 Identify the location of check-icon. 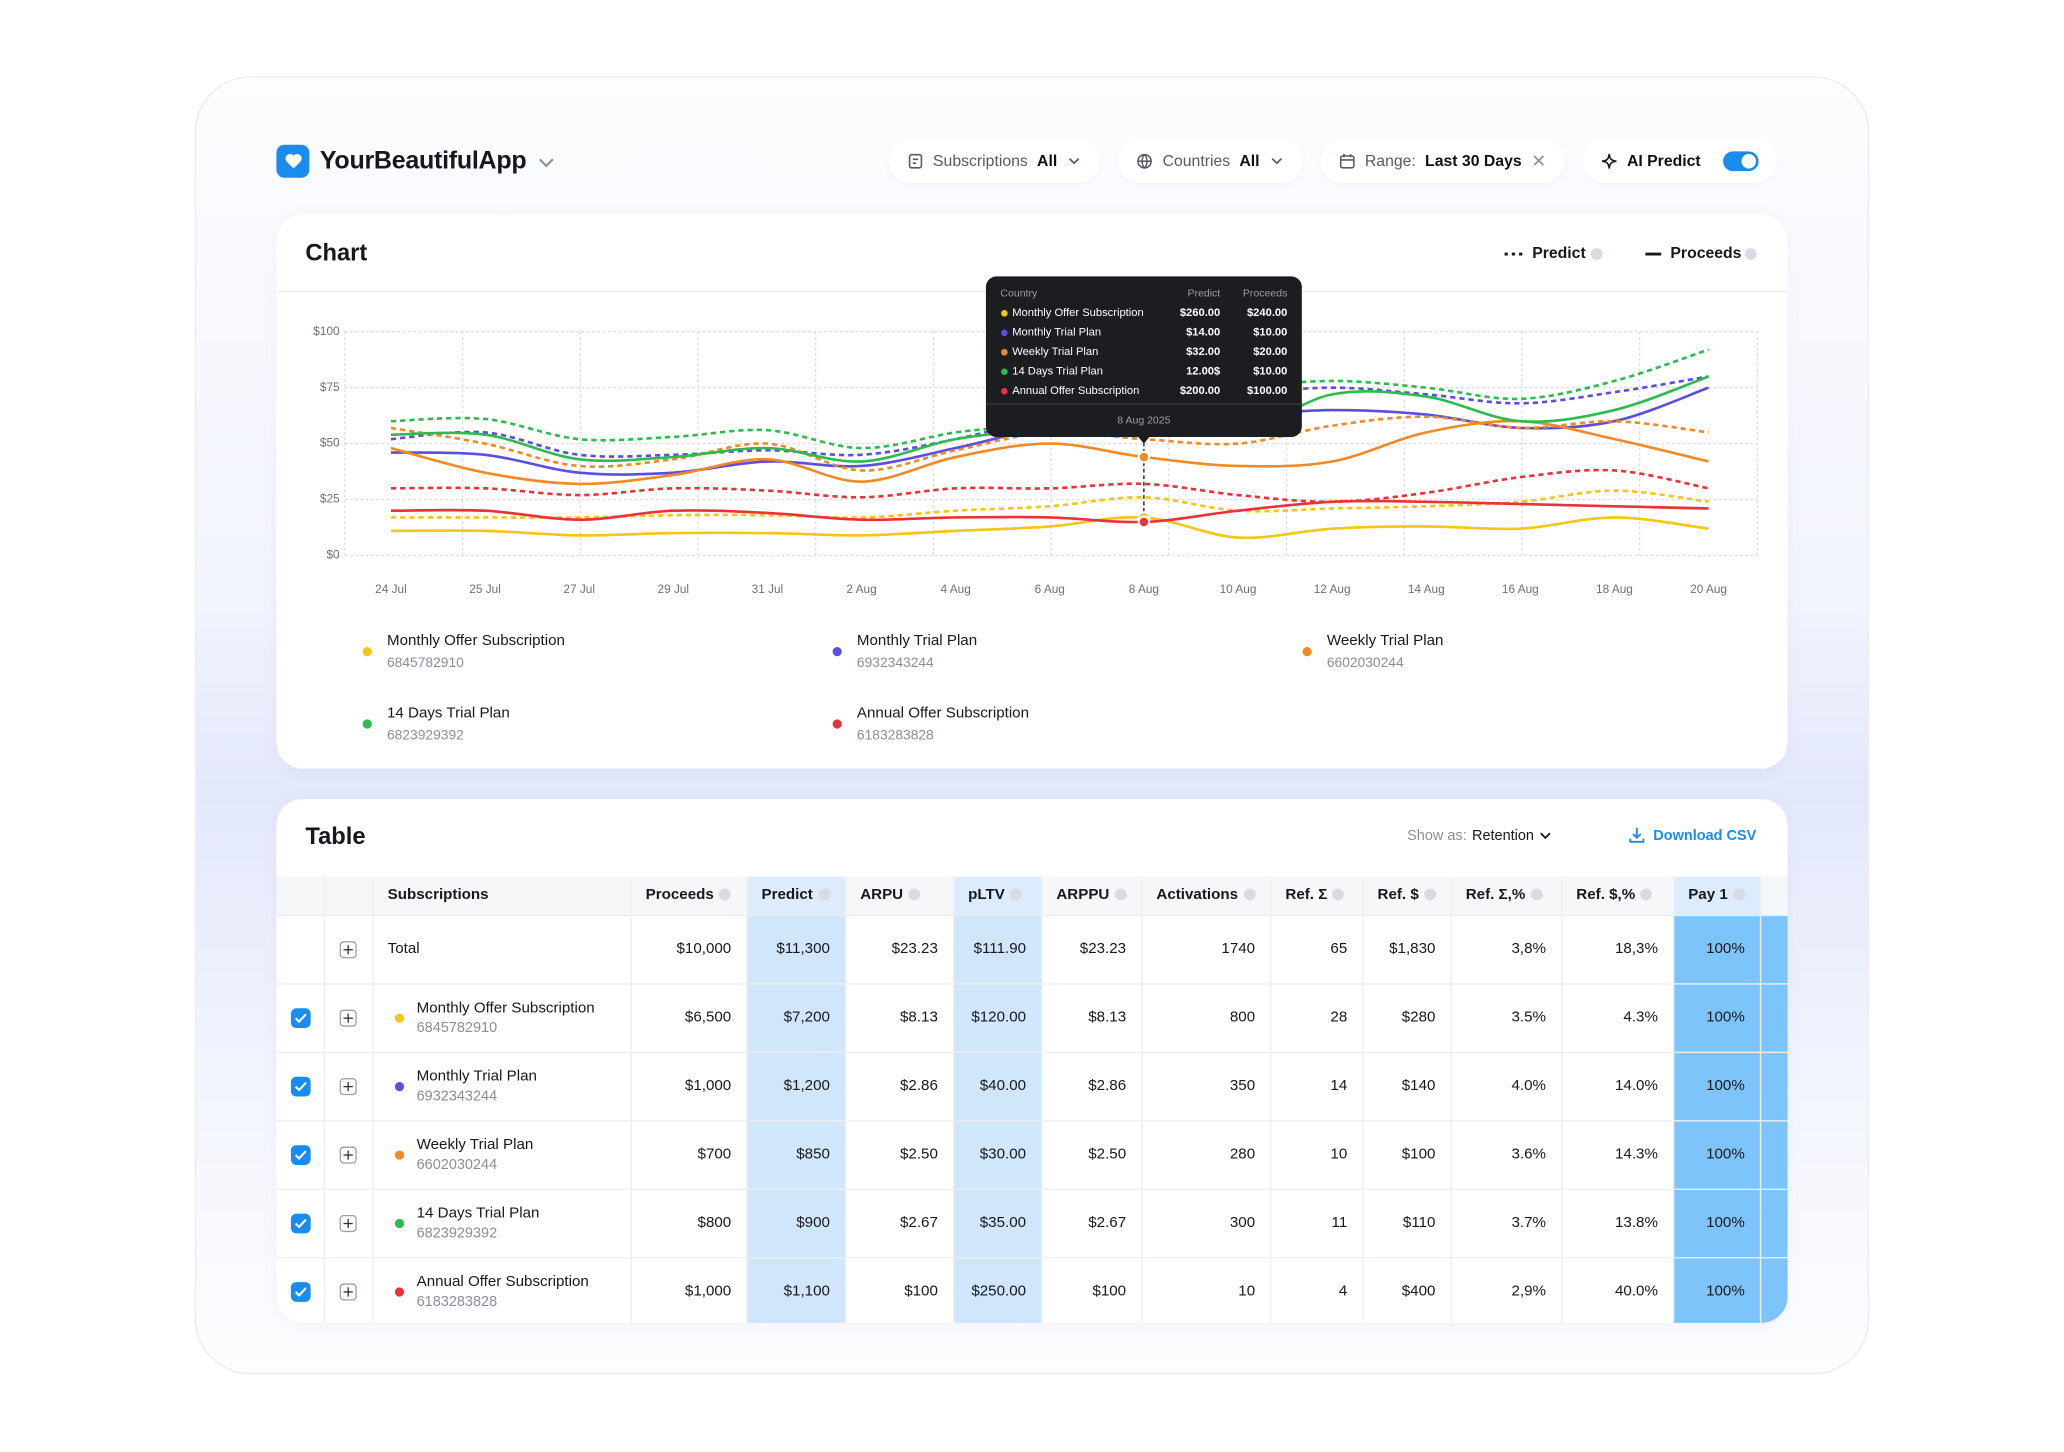
(300, 1291).